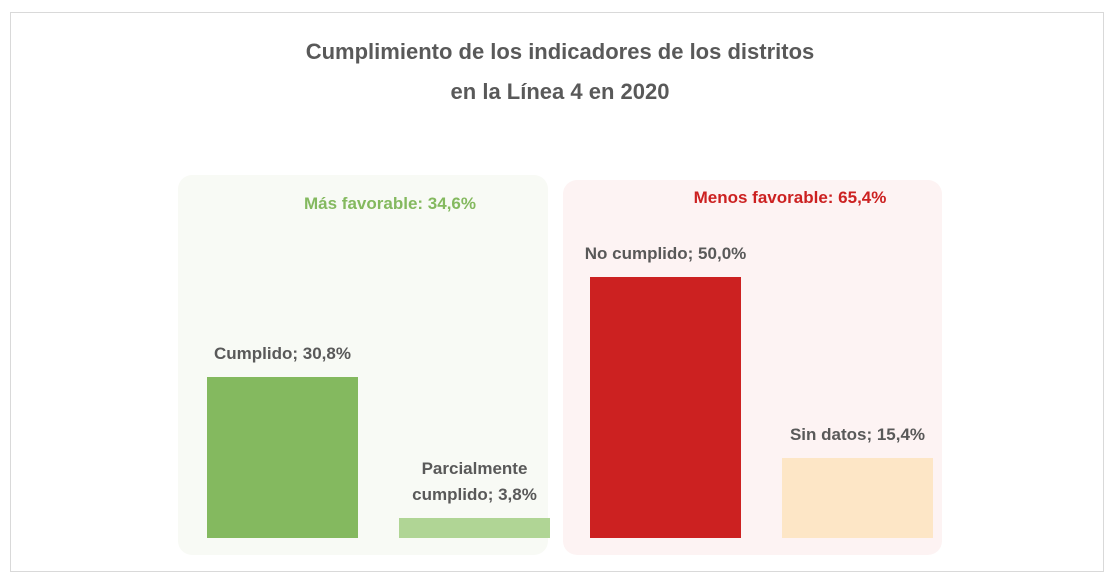 The image size is (1115, 572). Describe the element at coordinates (857, 434) in the screenshot. I see `data-label: Sin datos; 15,4%` at that location.